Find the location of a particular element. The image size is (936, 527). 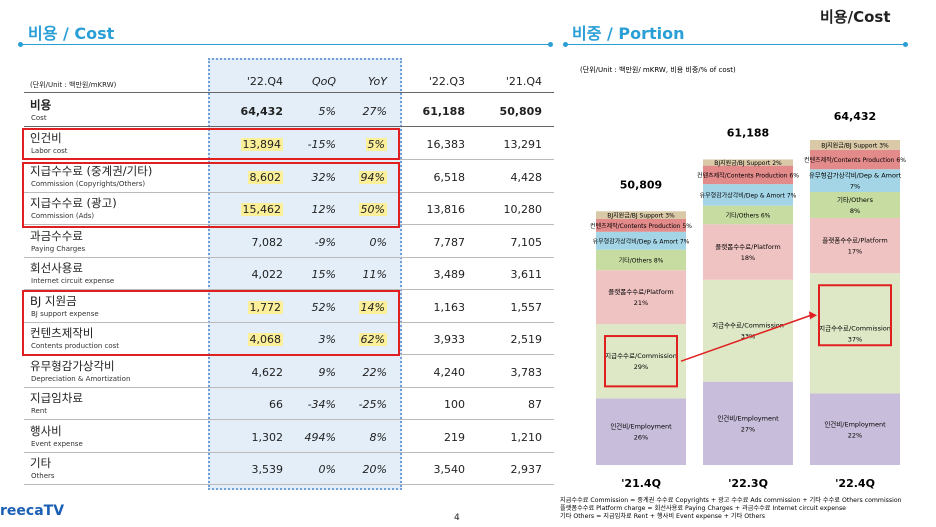

table-cell: 94% is located at coordinates (372, 177).